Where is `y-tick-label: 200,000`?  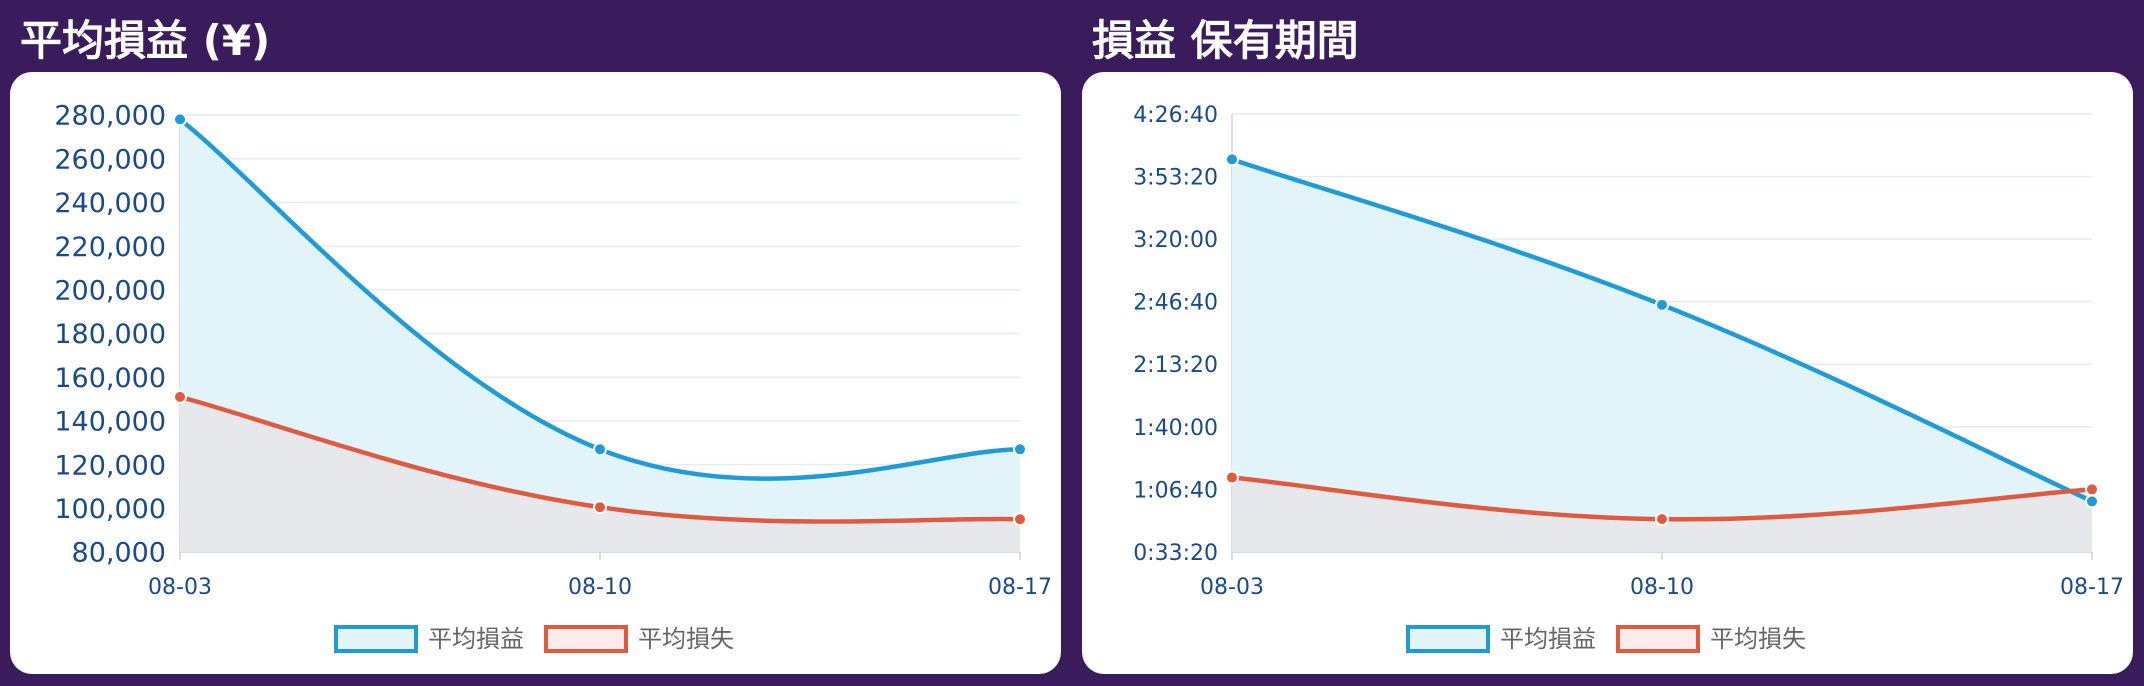 y-tick-label: 200,000 is located at coordinates (110, 291).